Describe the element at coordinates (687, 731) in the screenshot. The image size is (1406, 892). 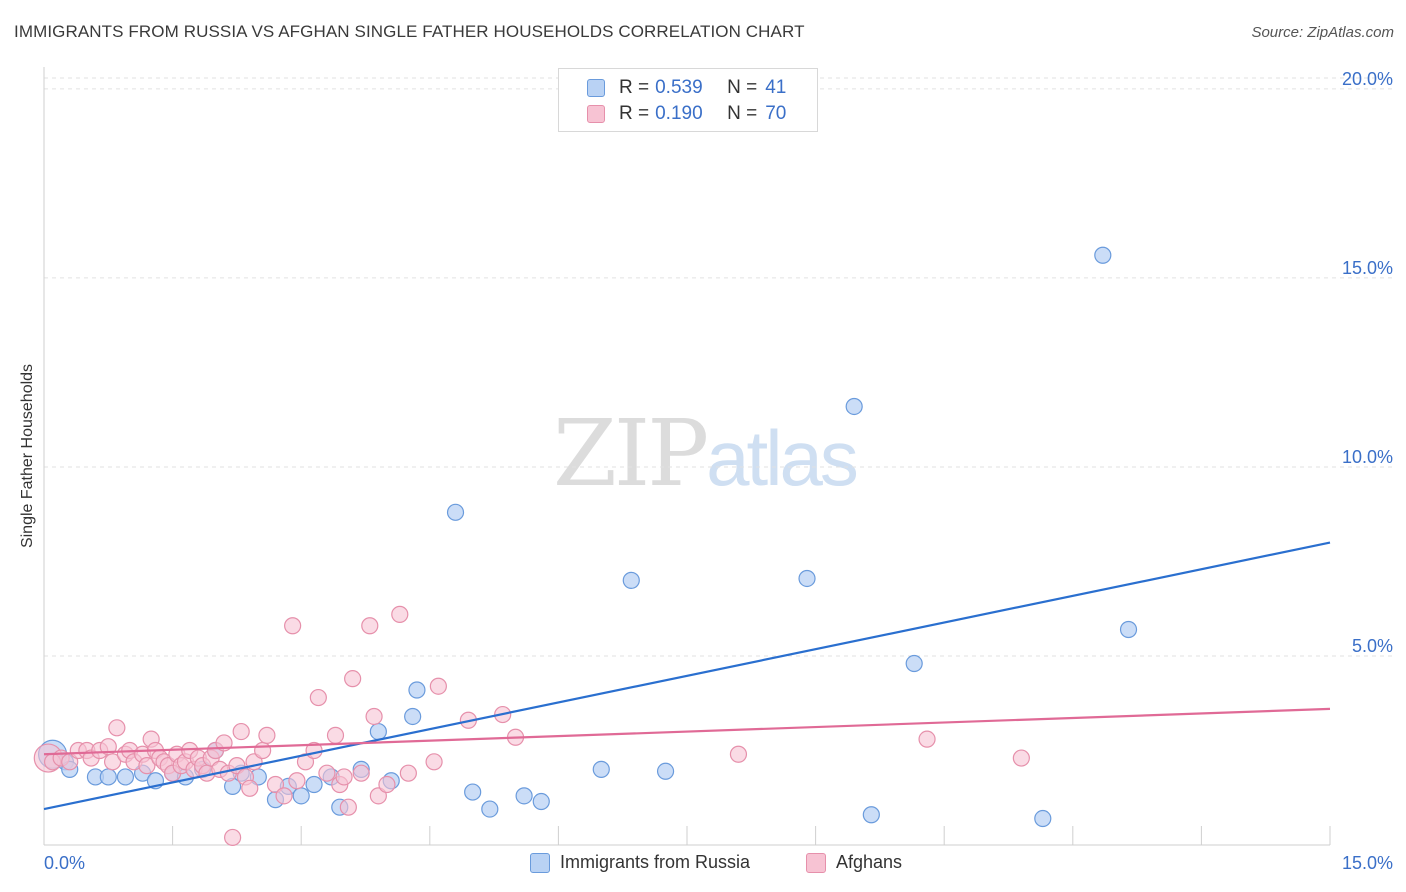
I see `trendline-afghans` at that location.